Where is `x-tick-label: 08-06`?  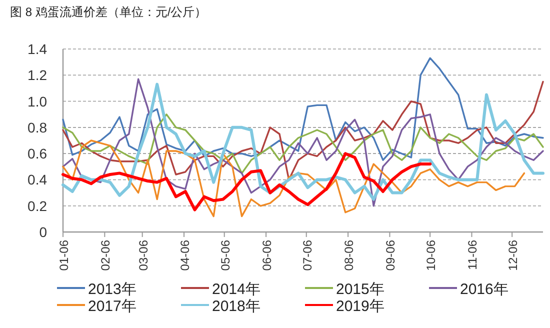 x-tick-label: 08-06 is located at coordinates (349, 255).